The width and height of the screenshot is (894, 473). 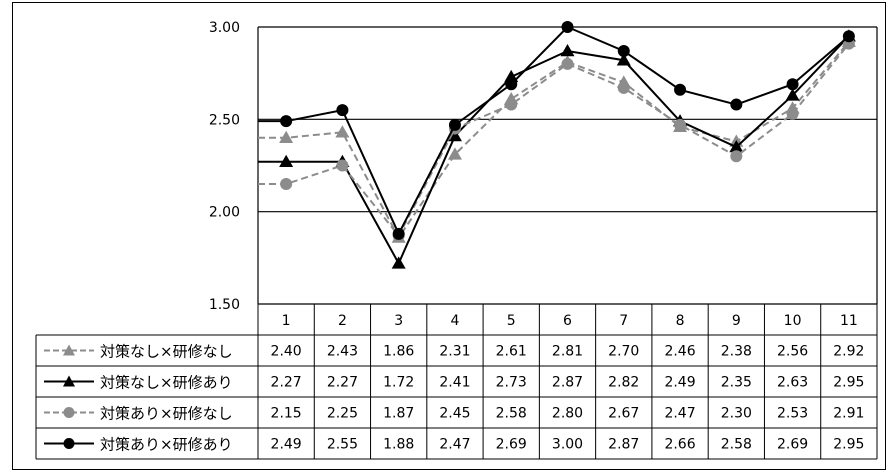 I want to click on data-label: 2.40, so click(x=286, y=352).